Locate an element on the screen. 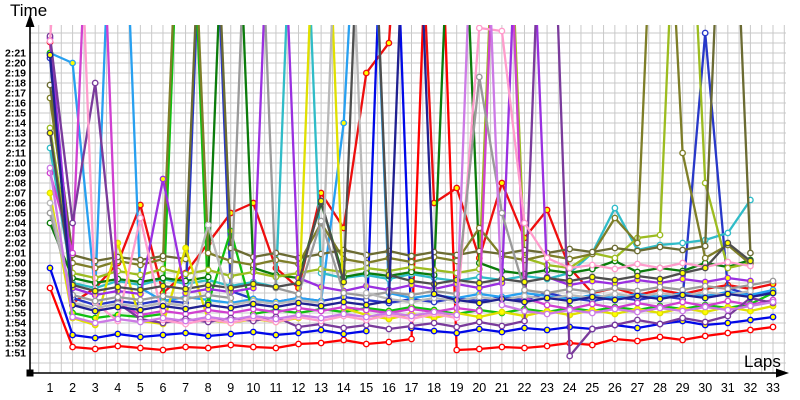 This screenshot has height=400, width=800. x-tick-label: 2 is located at coordinates (72, 388).